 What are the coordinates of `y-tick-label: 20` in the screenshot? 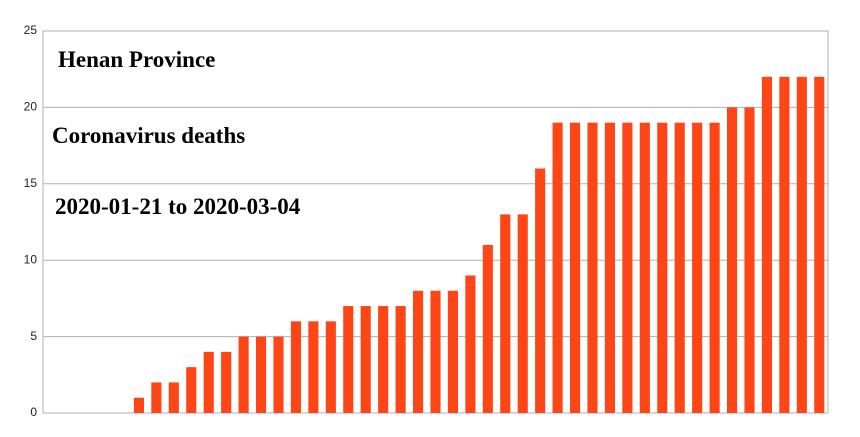 It's located at (31, 107).